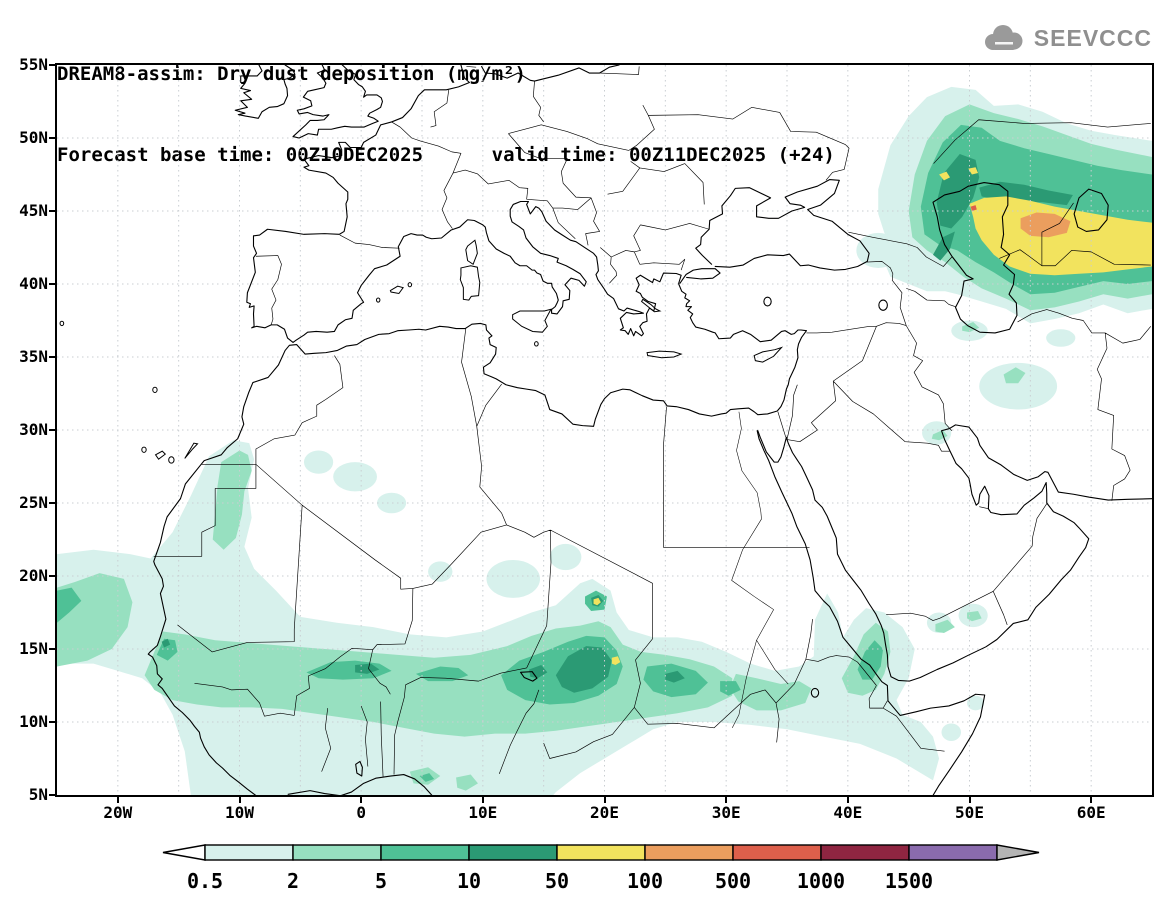 The width and height of the screenshot is (1165, 907). Describe the element at coordinates (601, 868) in the screenshot. I see `color-scale-legend: 0.5 2 5 10 50 100 500 1000 1500` at that location.